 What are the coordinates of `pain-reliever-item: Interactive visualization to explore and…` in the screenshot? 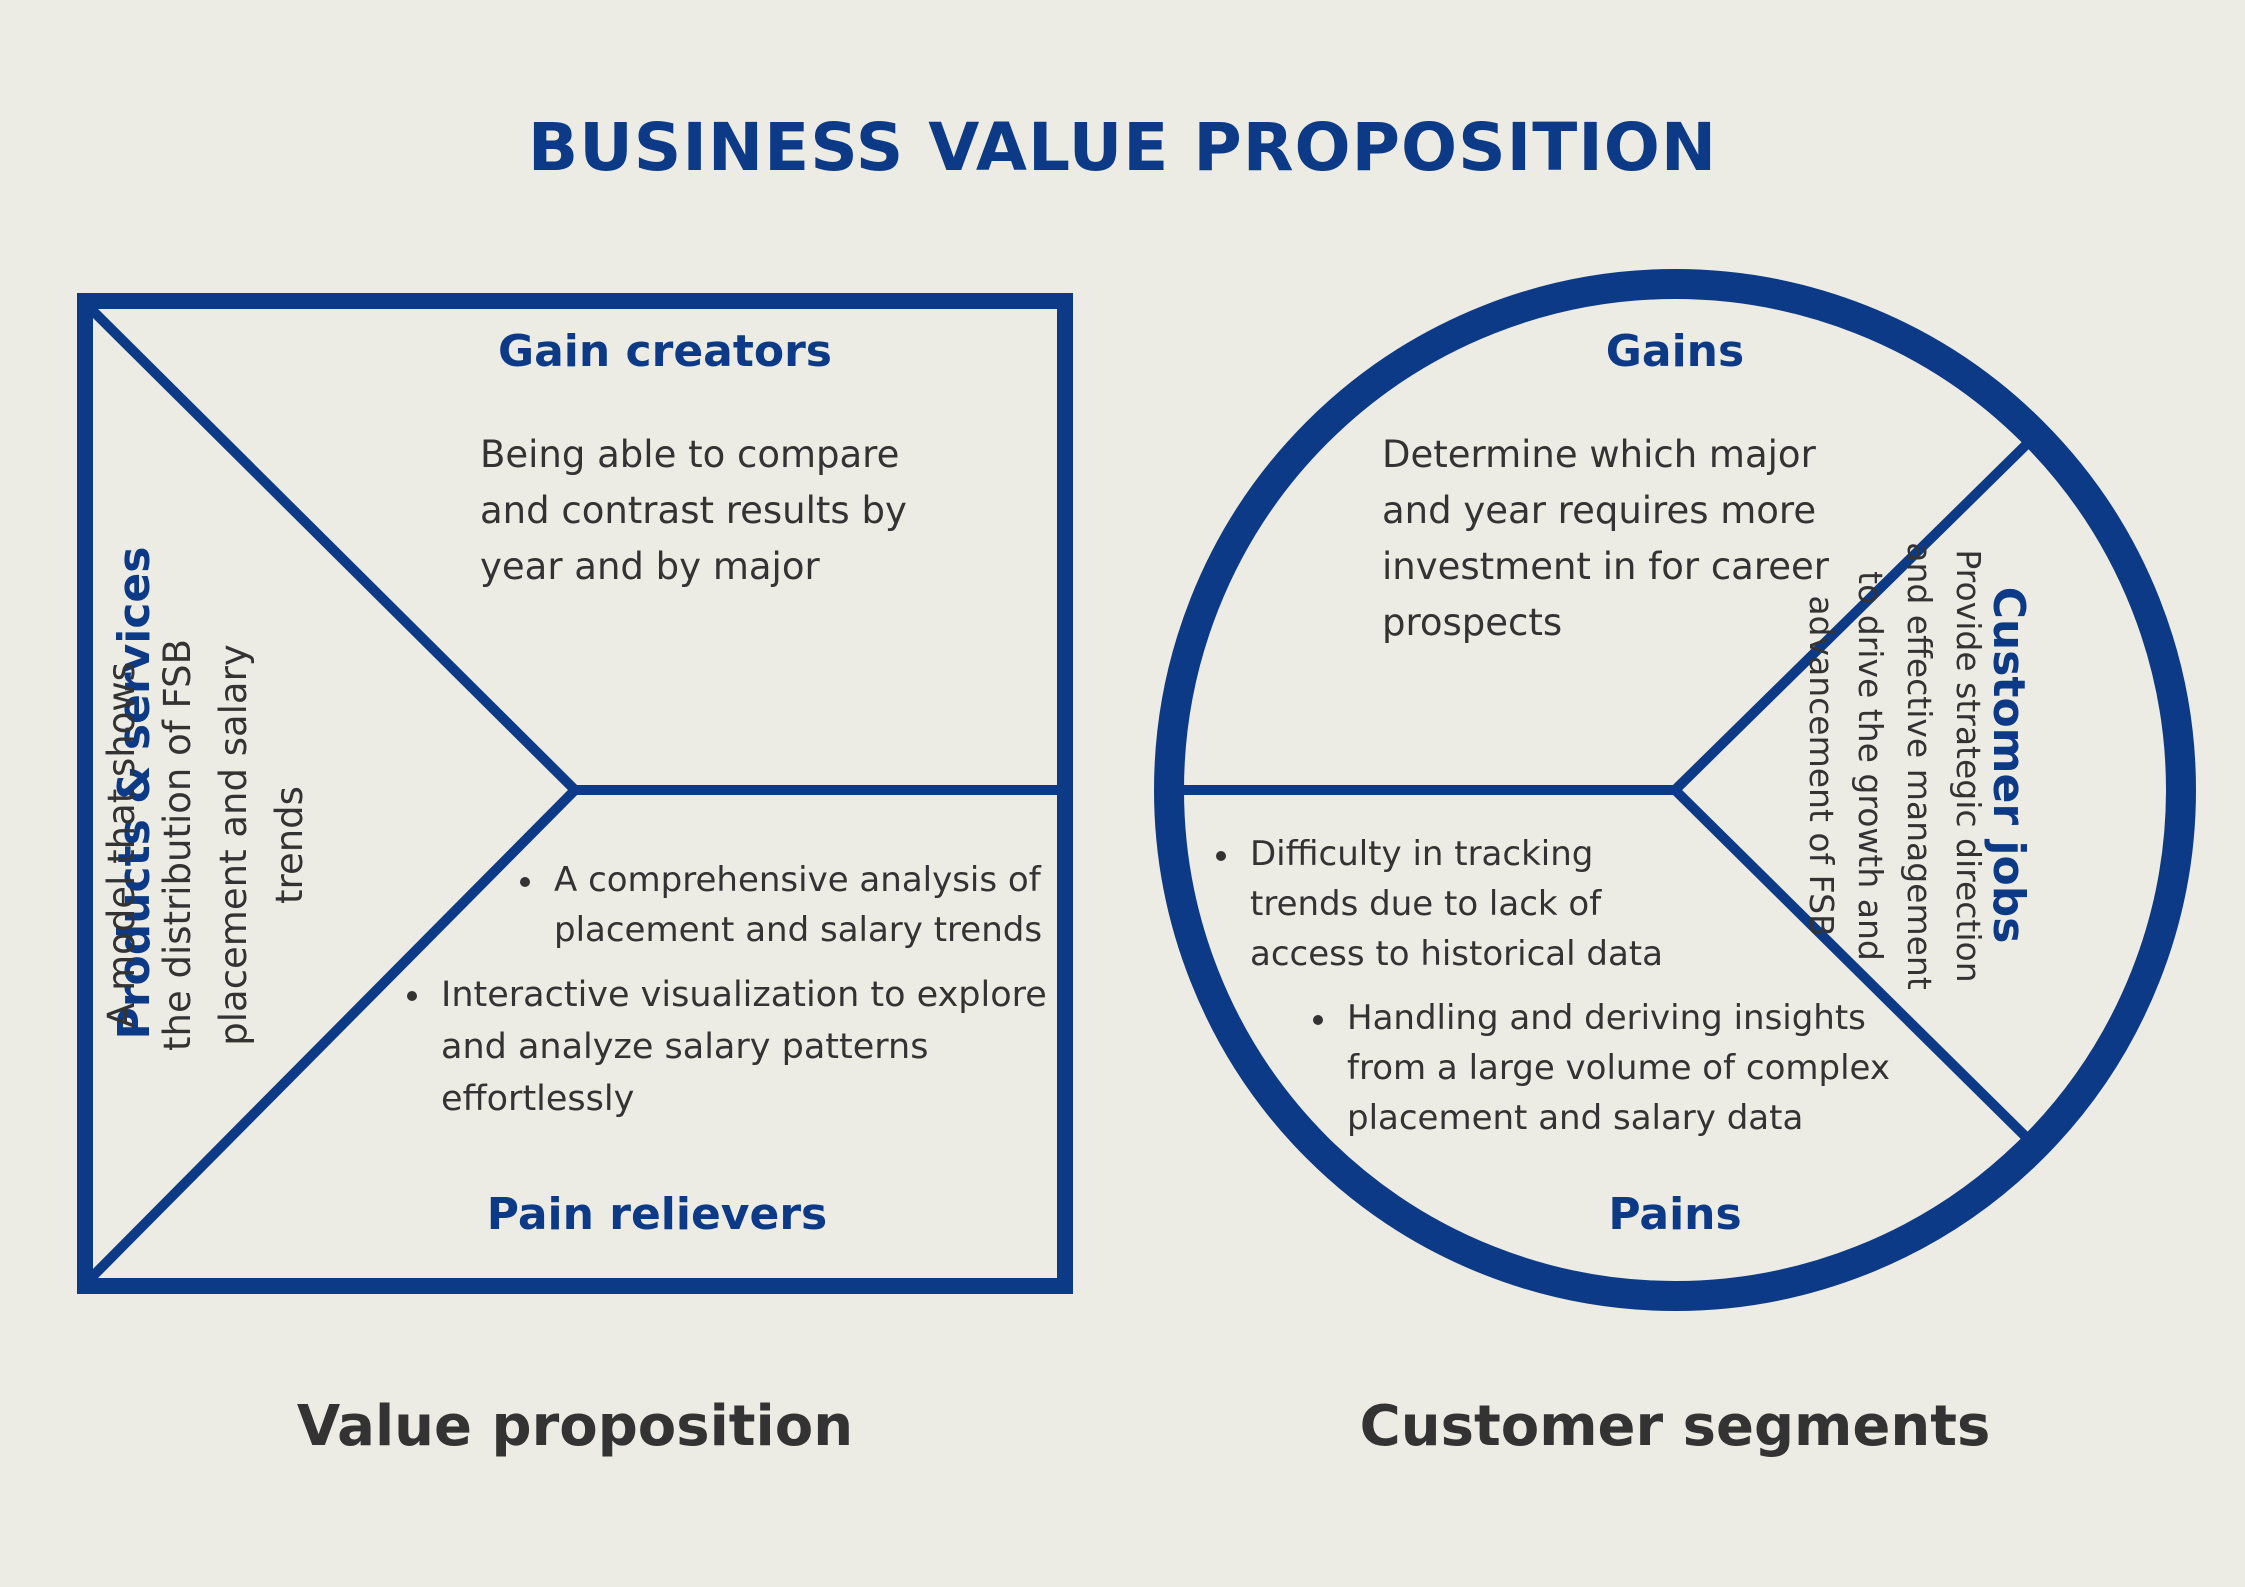 It's located at (728, 1047).